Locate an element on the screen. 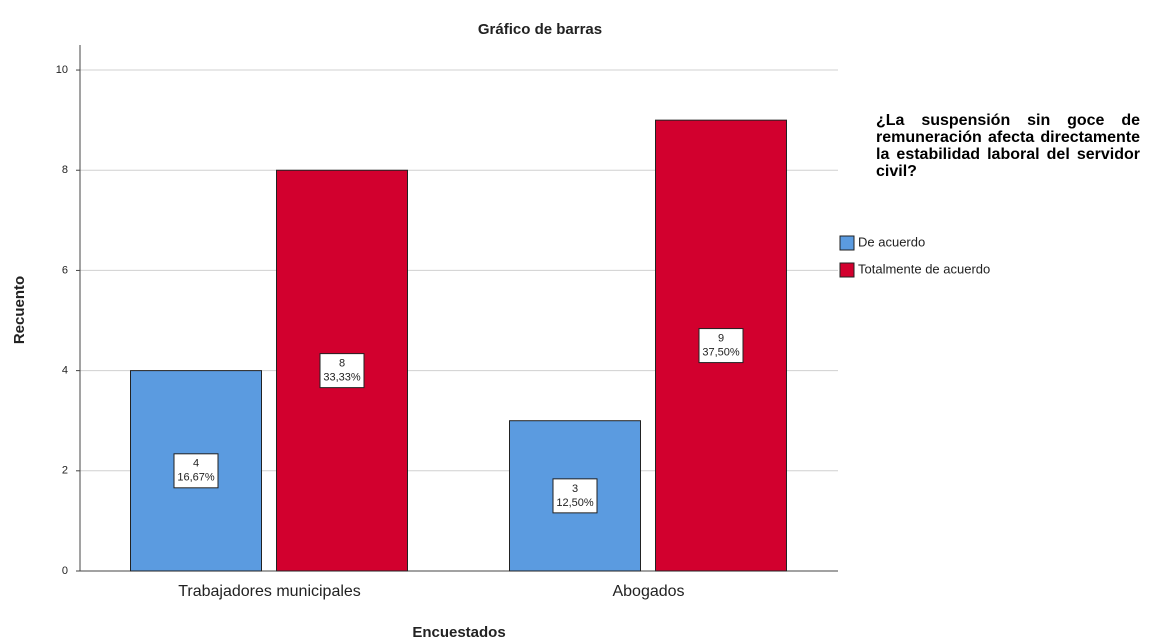 The width and height of the screenshot is (1149, 642). data-label-percent: 33,33% is located at coordinates (342, 378).